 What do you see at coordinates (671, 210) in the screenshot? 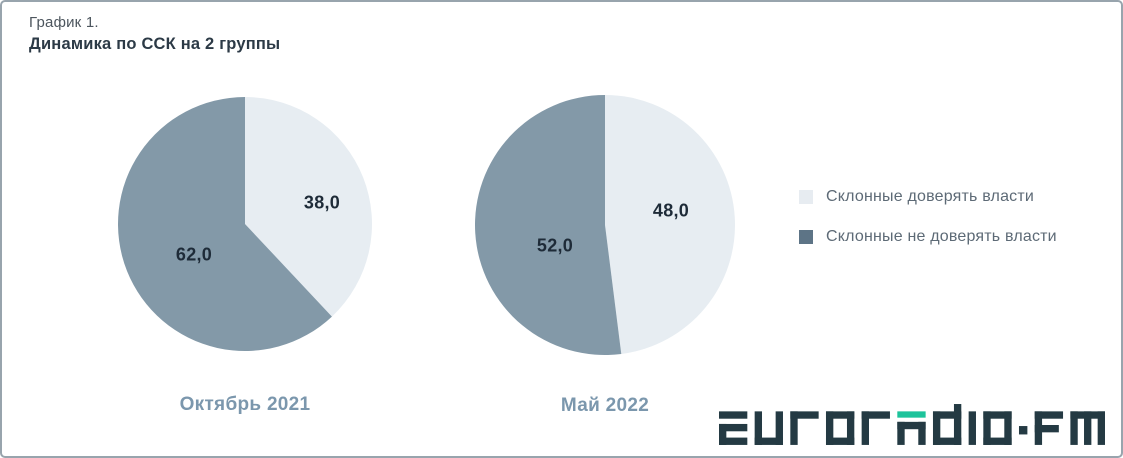
I see `value-label-trust: 48,0` at bounding box center [671, 210].